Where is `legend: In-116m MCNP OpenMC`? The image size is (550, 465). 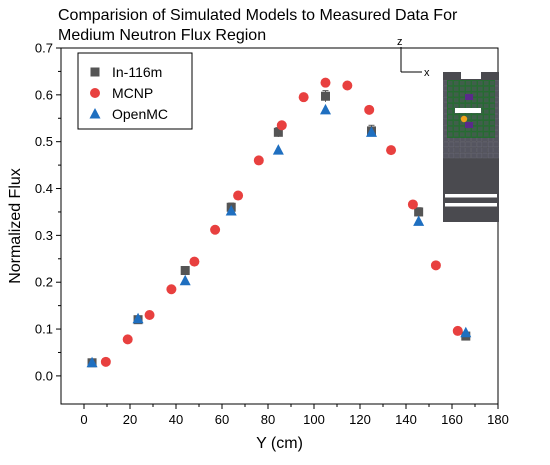
legend: In-116m MCNP OpenMC is located at coordinates (135, 91).